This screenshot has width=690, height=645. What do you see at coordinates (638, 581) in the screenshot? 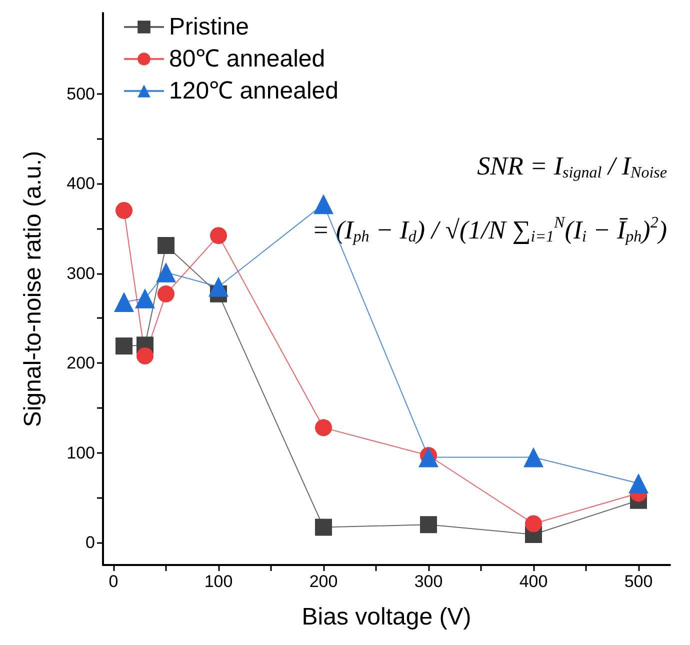
I see `x-tick-label: 500` at bounding box center [638, 581].